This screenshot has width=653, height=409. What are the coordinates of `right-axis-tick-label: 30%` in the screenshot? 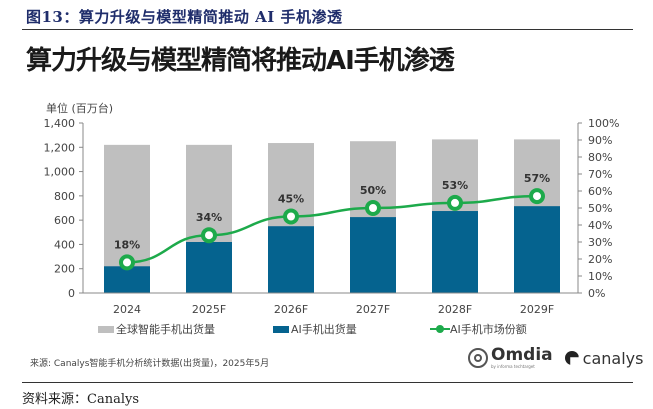 It's located at (600, 242).